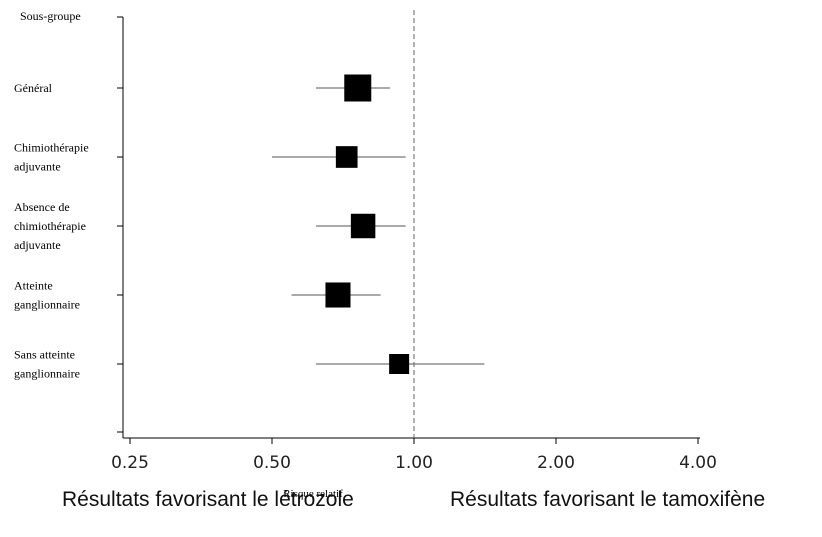 The width and height of the screenshot is (822, 537). What do you see at coordinates (33, 286) in the screenshot?
I see `subgroup-label: Atteinte` at bounding box center [33, 286].